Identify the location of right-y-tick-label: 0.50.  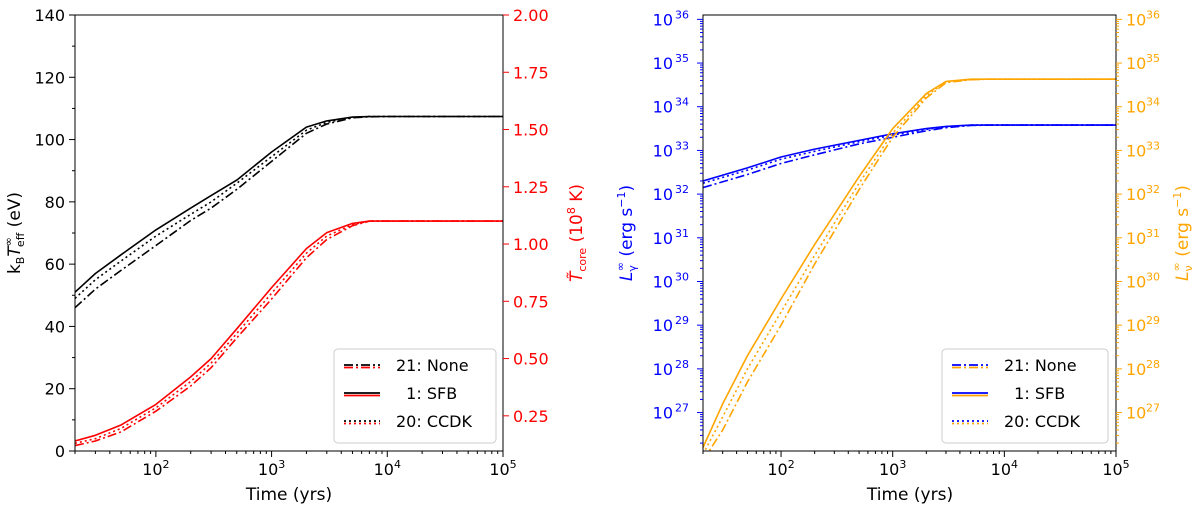
(531, 359).